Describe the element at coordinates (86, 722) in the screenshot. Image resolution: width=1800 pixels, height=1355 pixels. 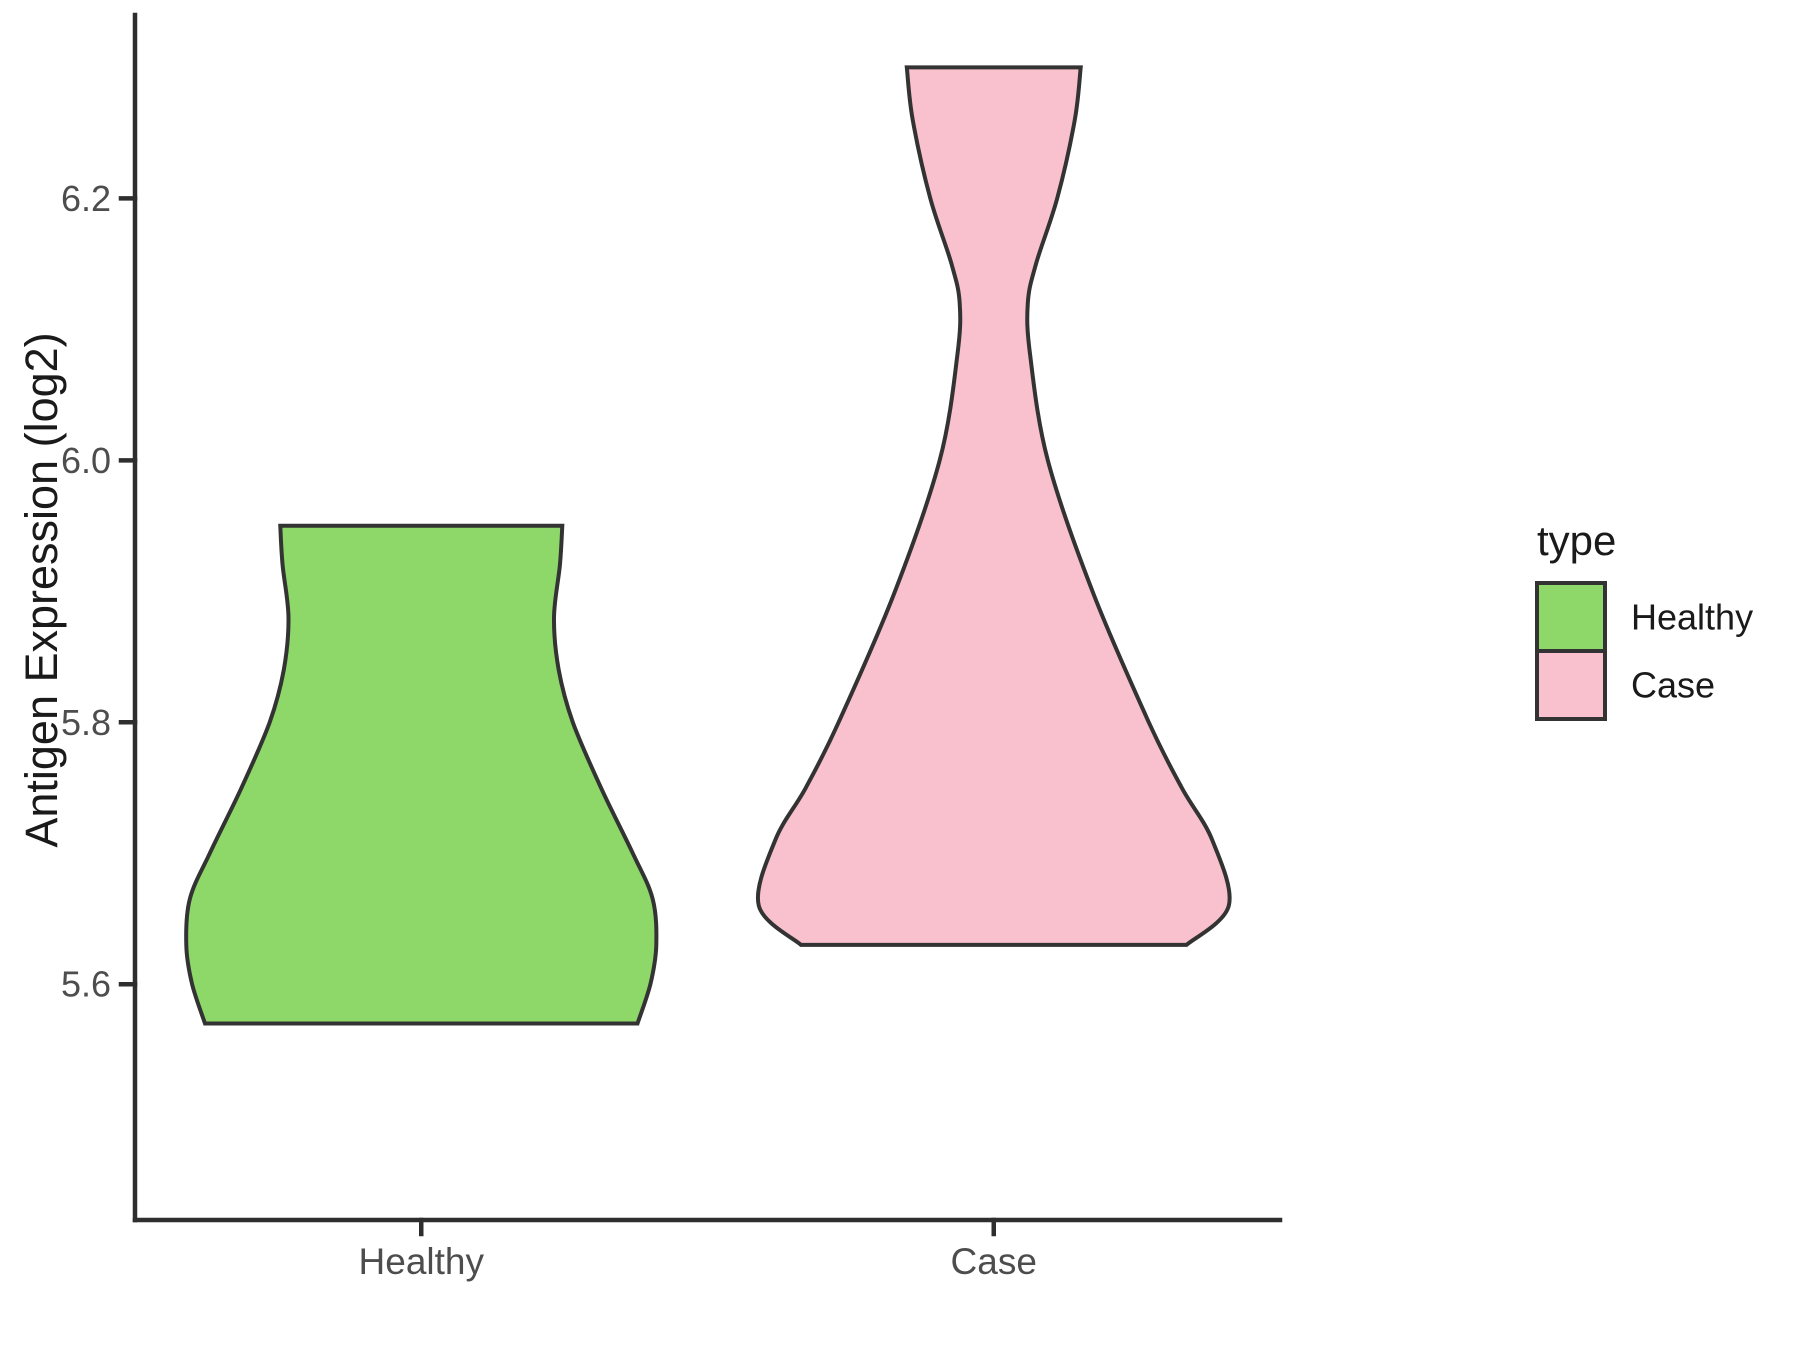
I see `y-tick-label: 5.8` at that location.